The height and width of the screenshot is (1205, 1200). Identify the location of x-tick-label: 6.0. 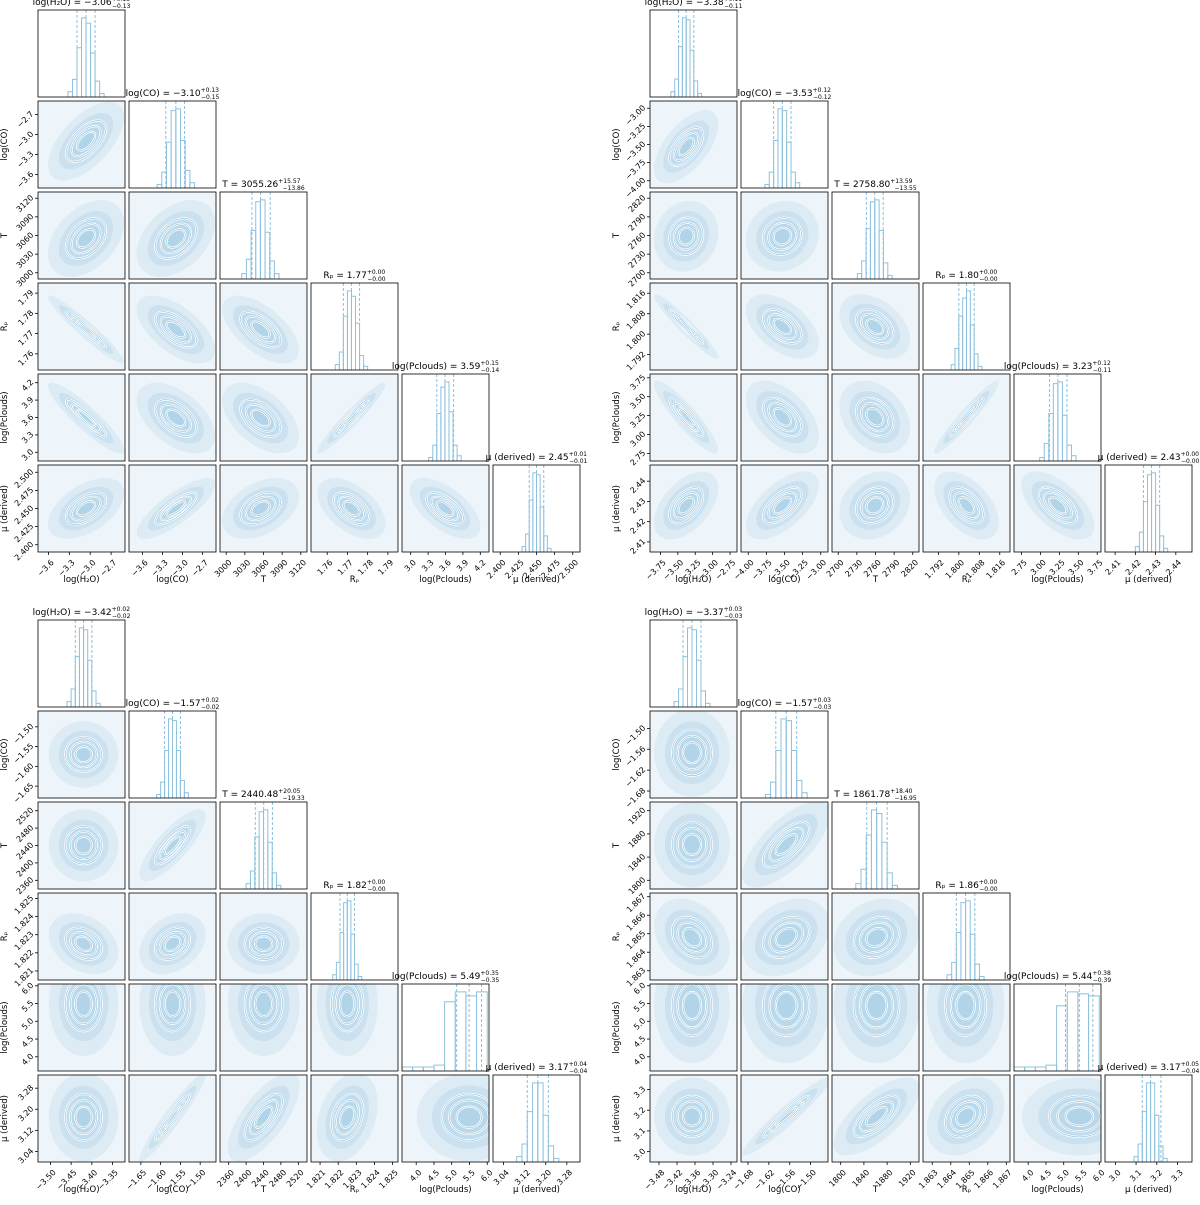
(1098, 1175).